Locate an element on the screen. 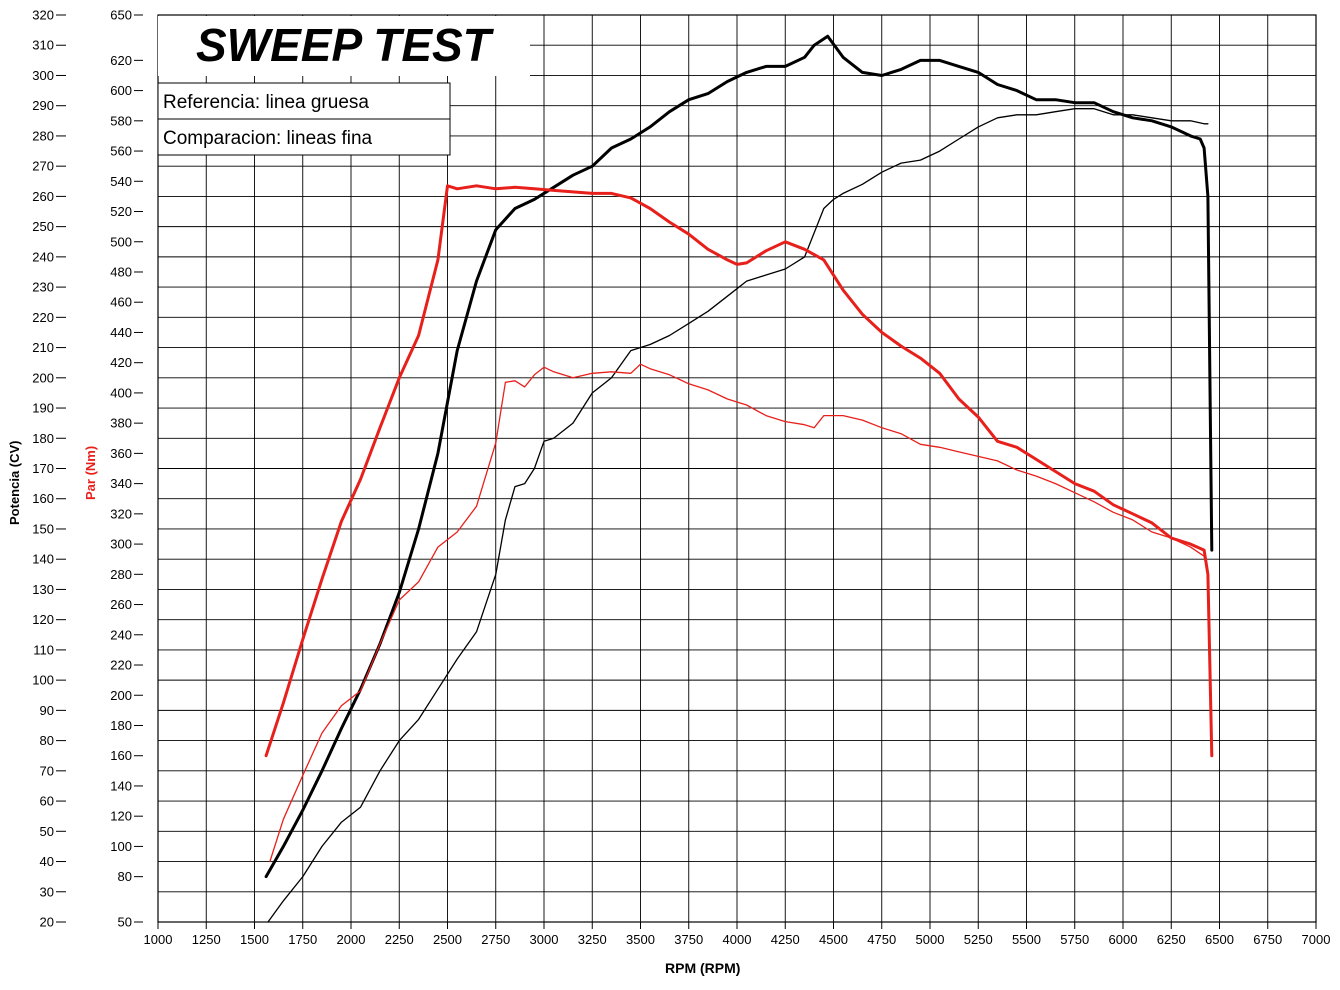  power-tick-label: 210 is located at coordinates (43, 347).